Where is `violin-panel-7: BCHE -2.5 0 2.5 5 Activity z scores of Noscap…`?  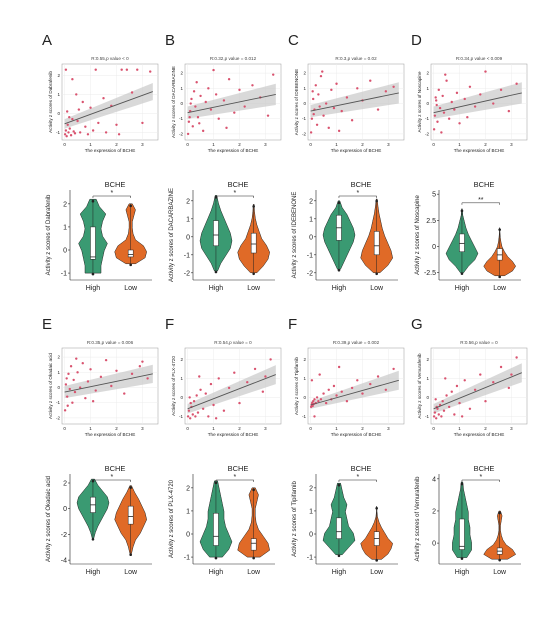 violin-panel-7: BCHE -2.5 0 2.5 5 Activity z scores of Noscap… is located at coordinates (468, 236).